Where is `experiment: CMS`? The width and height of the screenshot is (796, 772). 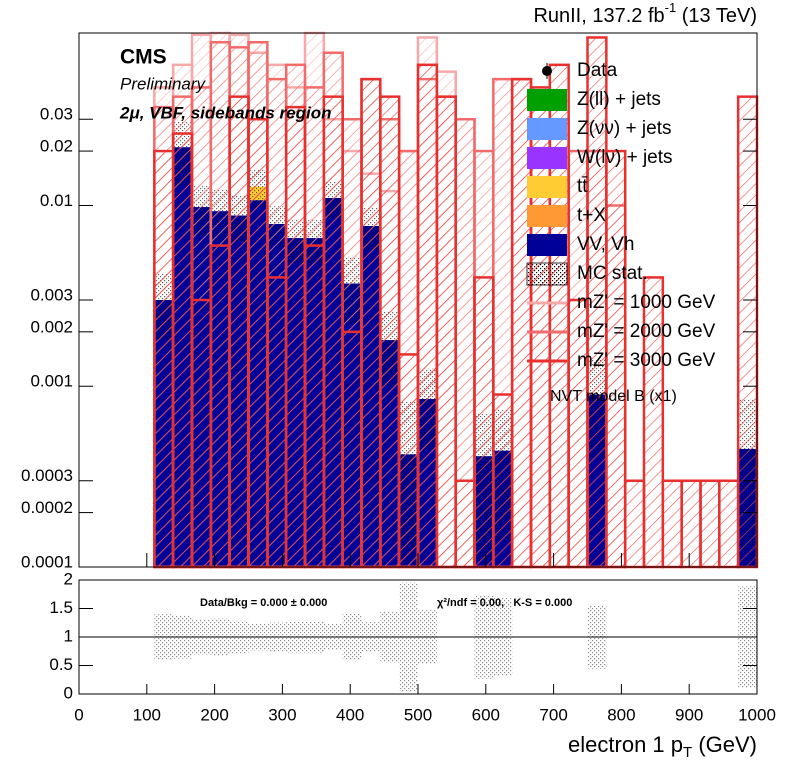 experiment: CMS is located at coordinates (143, 57).